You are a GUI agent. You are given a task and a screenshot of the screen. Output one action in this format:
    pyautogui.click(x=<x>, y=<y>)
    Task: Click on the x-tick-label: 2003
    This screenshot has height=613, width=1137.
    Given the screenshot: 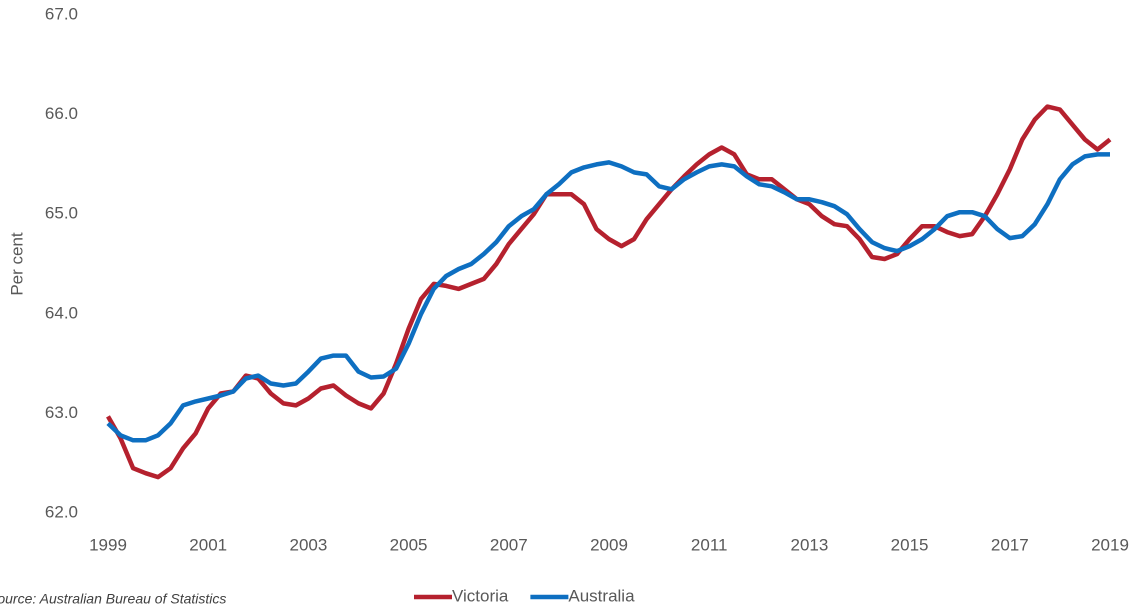 What is the action you would take?
    pyautogui.click(x=308, y=544)
    